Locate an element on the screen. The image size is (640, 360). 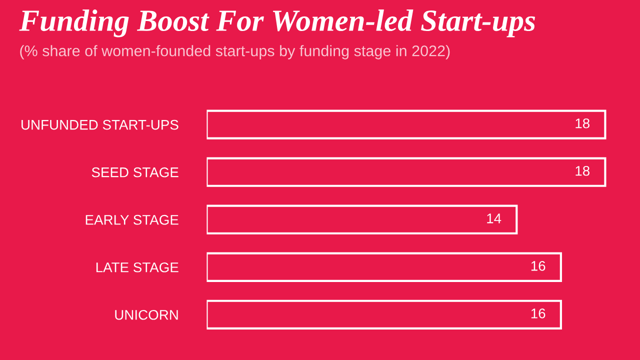
chart-title: Funding Boost For Women-led Start-ups is located at coordinates (277, 24).